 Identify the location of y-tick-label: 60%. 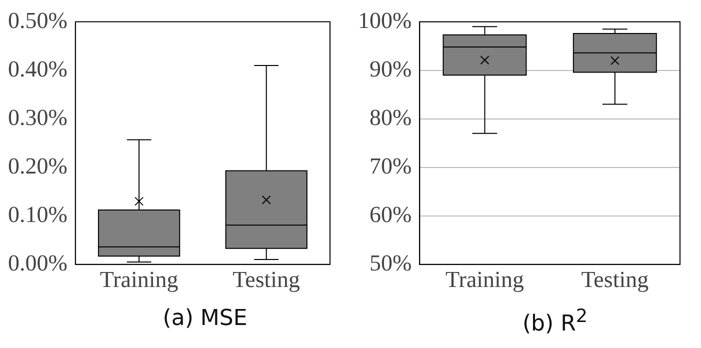
(390, 214).